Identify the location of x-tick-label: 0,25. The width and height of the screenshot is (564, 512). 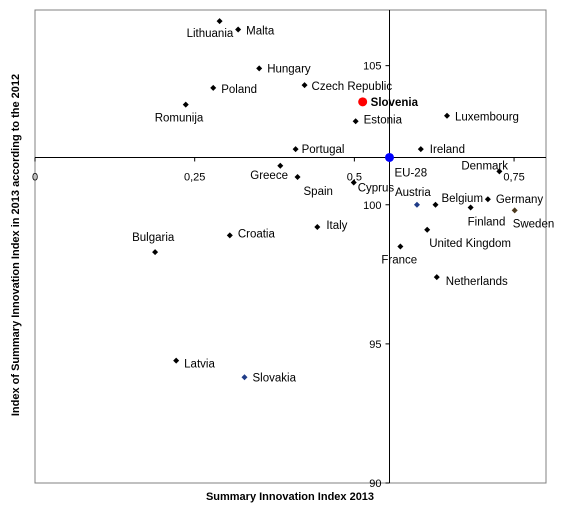
(194, 177).